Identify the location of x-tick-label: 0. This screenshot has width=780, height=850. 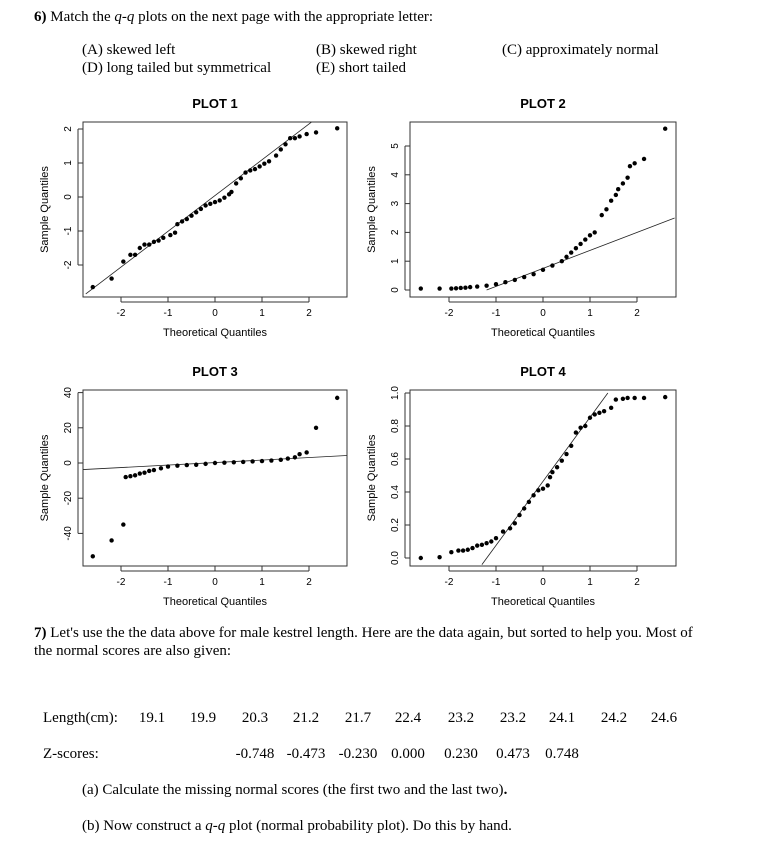
(543, 313).